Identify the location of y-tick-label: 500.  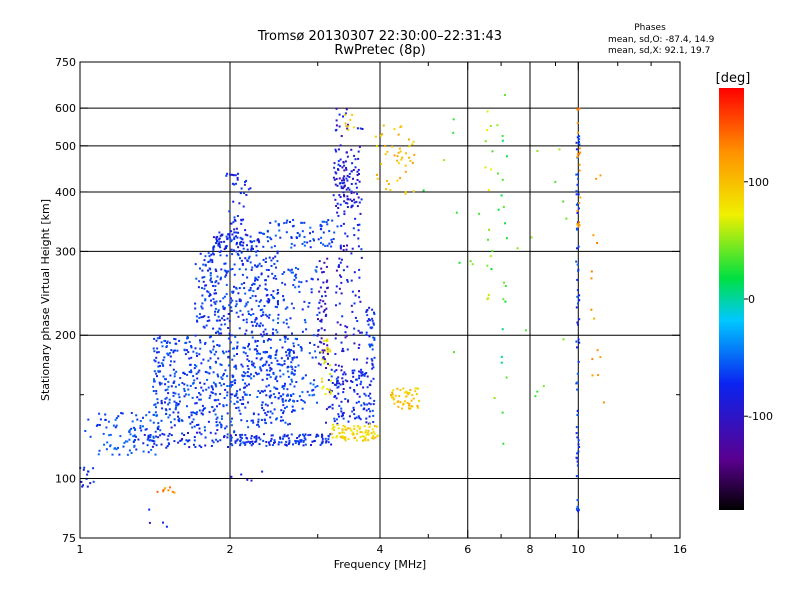
(65, 146).